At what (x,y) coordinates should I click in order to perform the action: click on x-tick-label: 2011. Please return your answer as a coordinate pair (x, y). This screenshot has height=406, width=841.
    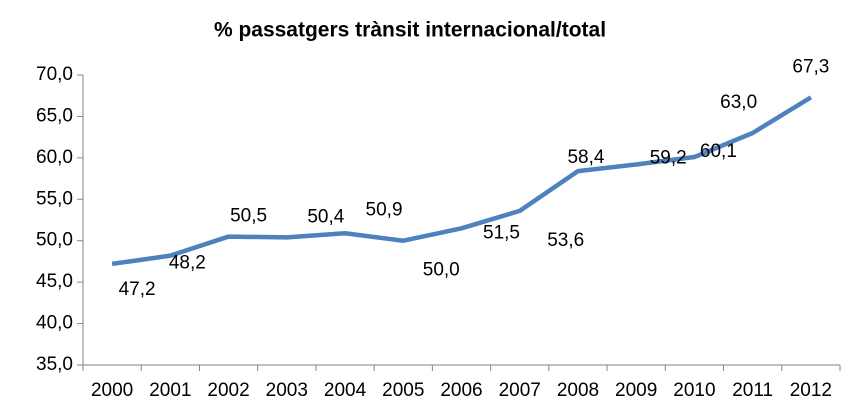
    Looking at the image, I should click on (752, 390).